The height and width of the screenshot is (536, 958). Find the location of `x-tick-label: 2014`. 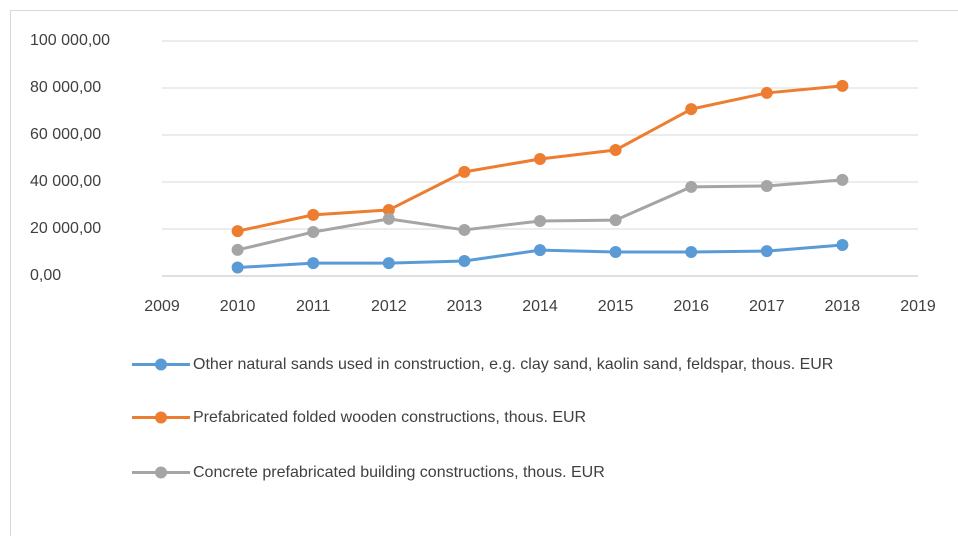

x-tick-label: 2014 is located at coordinates (540, 306).